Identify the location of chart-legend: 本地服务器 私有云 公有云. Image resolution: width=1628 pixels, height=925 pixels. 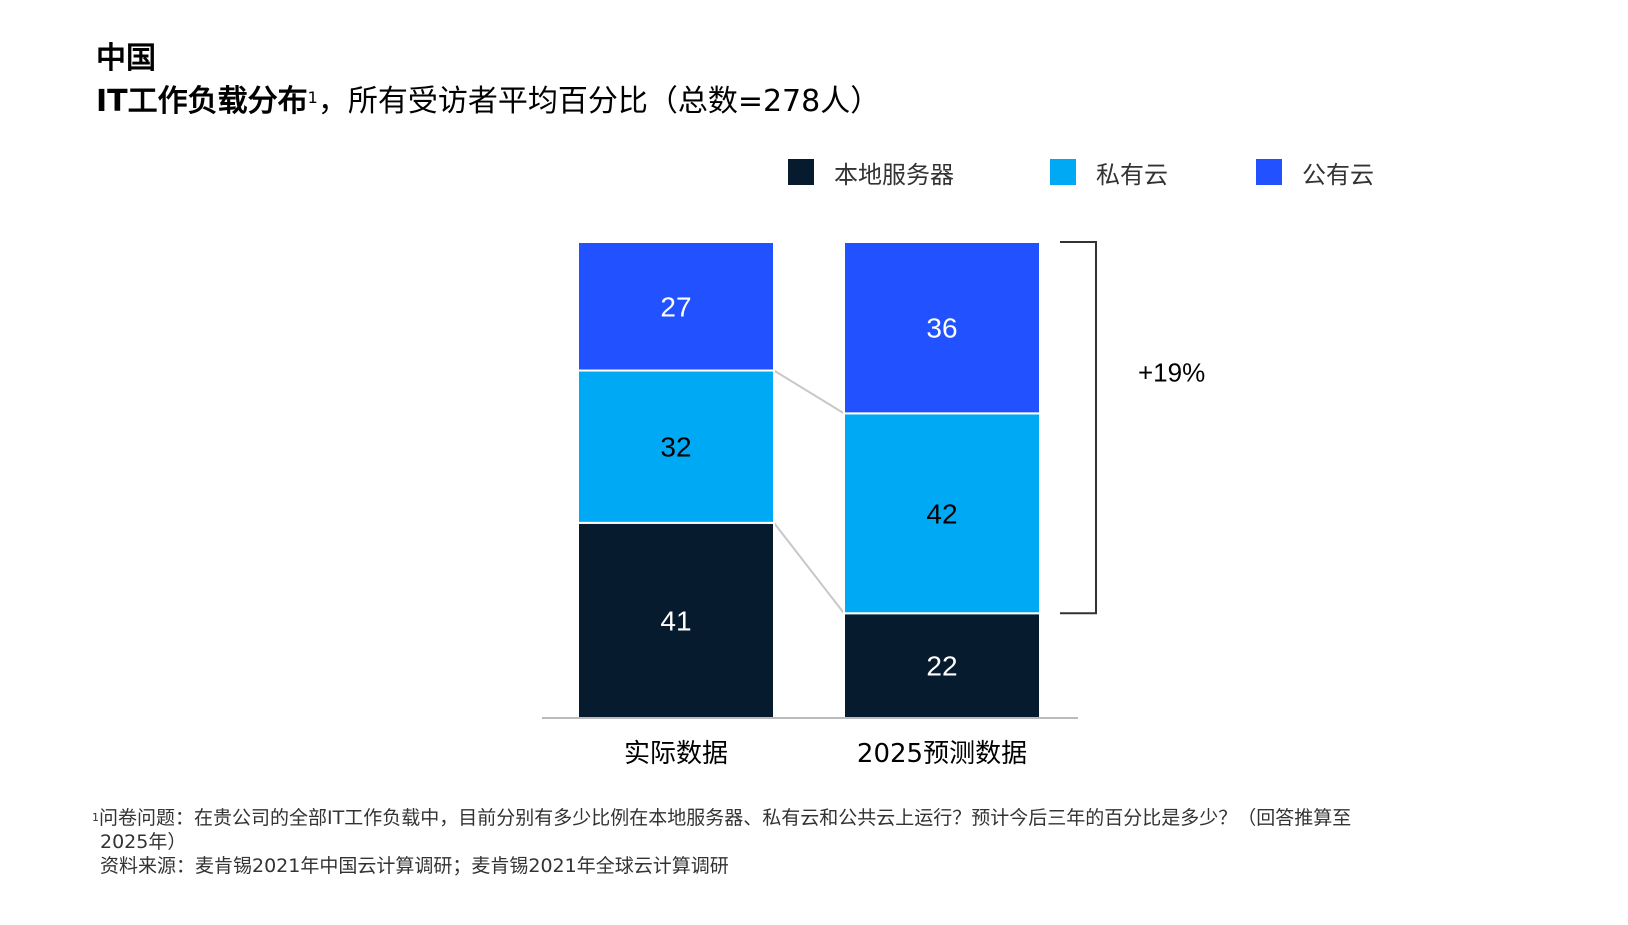
(814, 172).